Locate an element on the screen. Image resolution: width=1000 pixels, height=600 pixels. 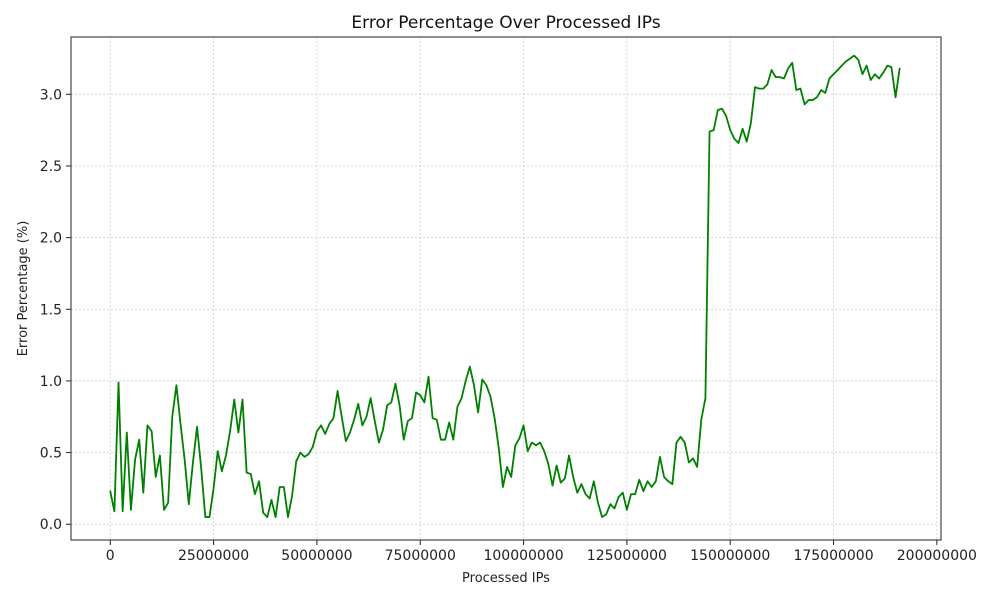
x-tick-label: 100000000 is located at coordinates (523, 556).